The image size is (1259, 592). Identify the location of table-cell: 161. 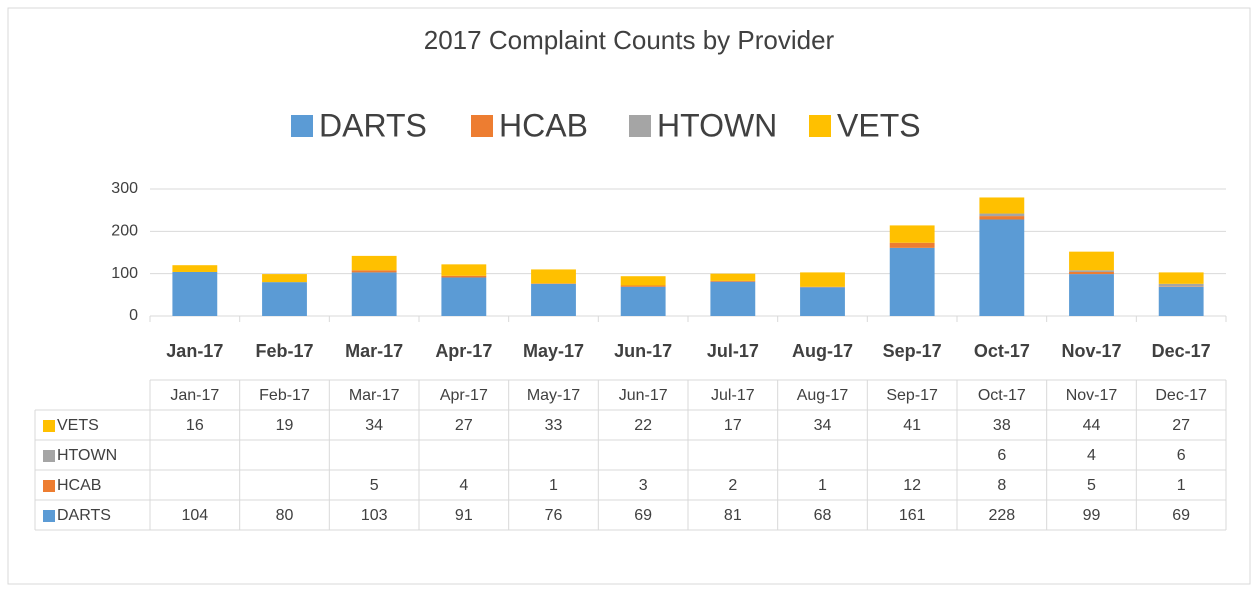
(912, 515).